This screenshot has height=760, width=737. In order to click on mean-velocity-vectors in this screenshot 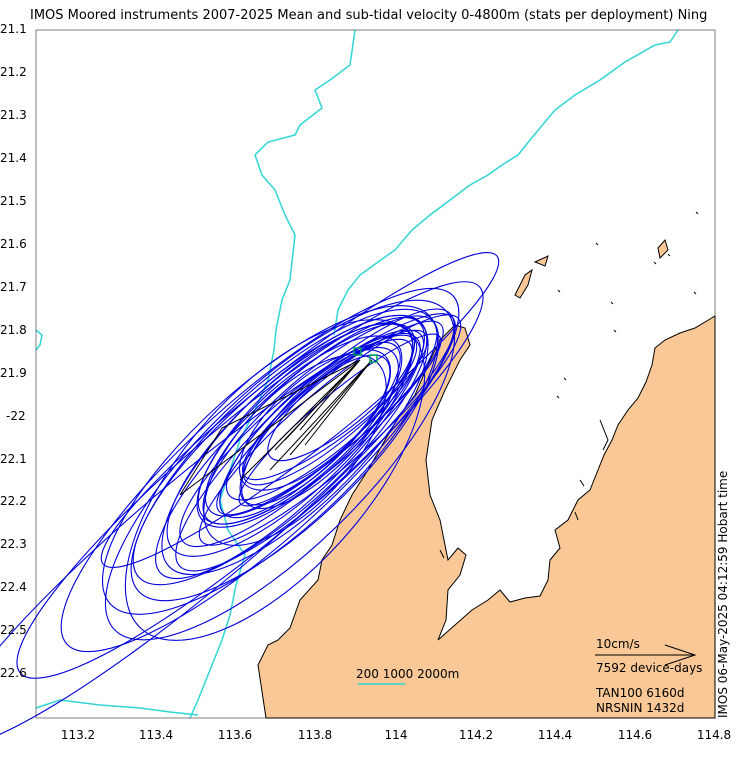, I will do `click(276, 427)`.